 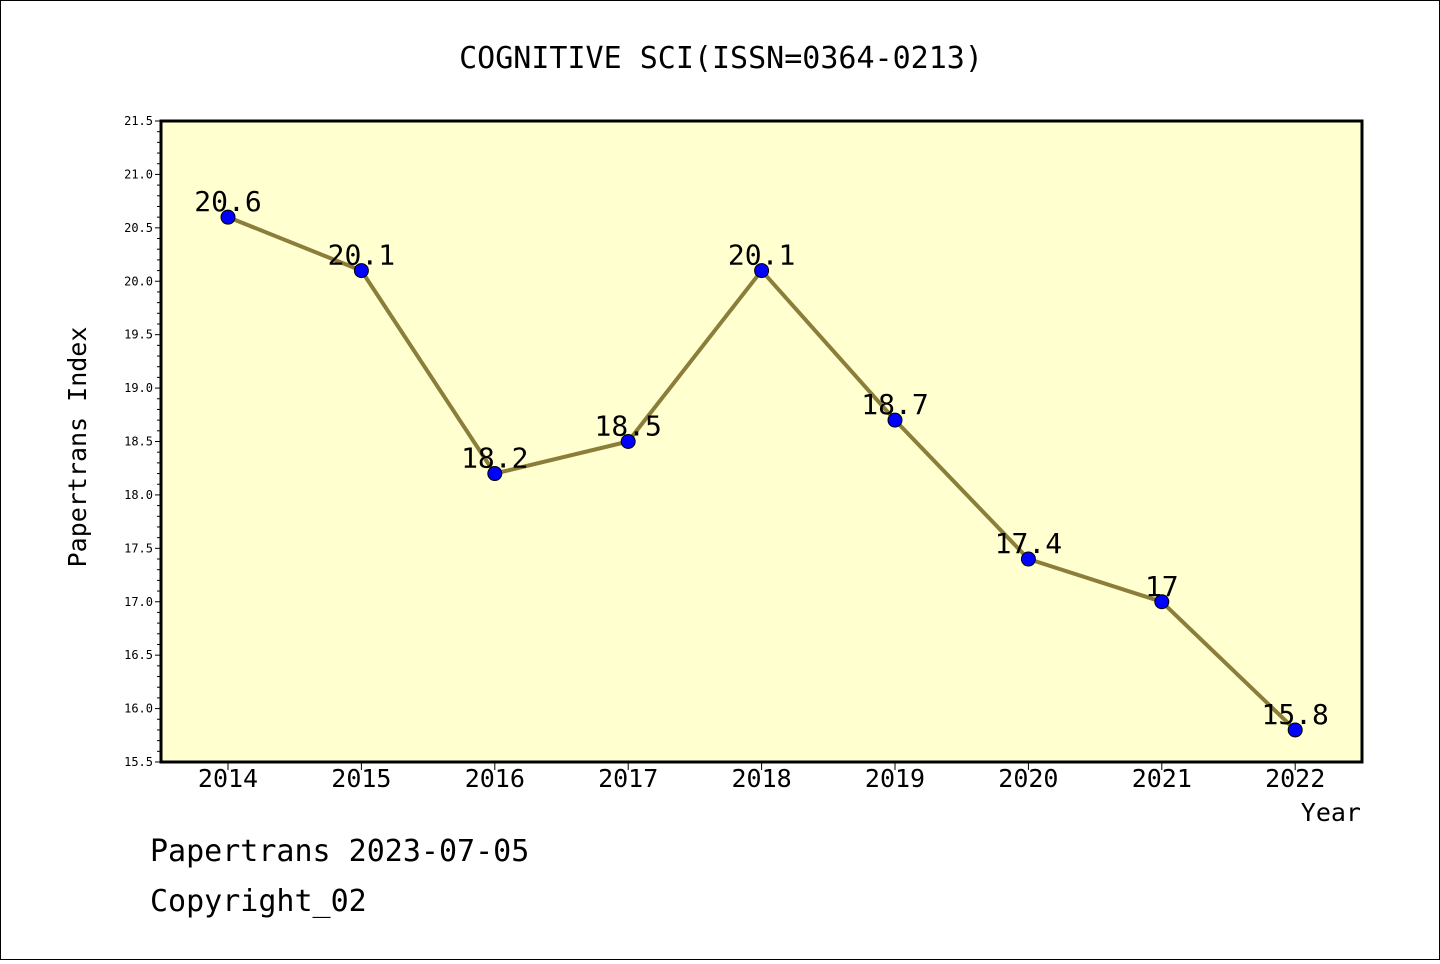 What do you see at coordinates (721, 58) in the screenshot?
I see `chart-title: COGNITIVE SCI(ISSN=0364-0213)` at bounding box center [721, 58].